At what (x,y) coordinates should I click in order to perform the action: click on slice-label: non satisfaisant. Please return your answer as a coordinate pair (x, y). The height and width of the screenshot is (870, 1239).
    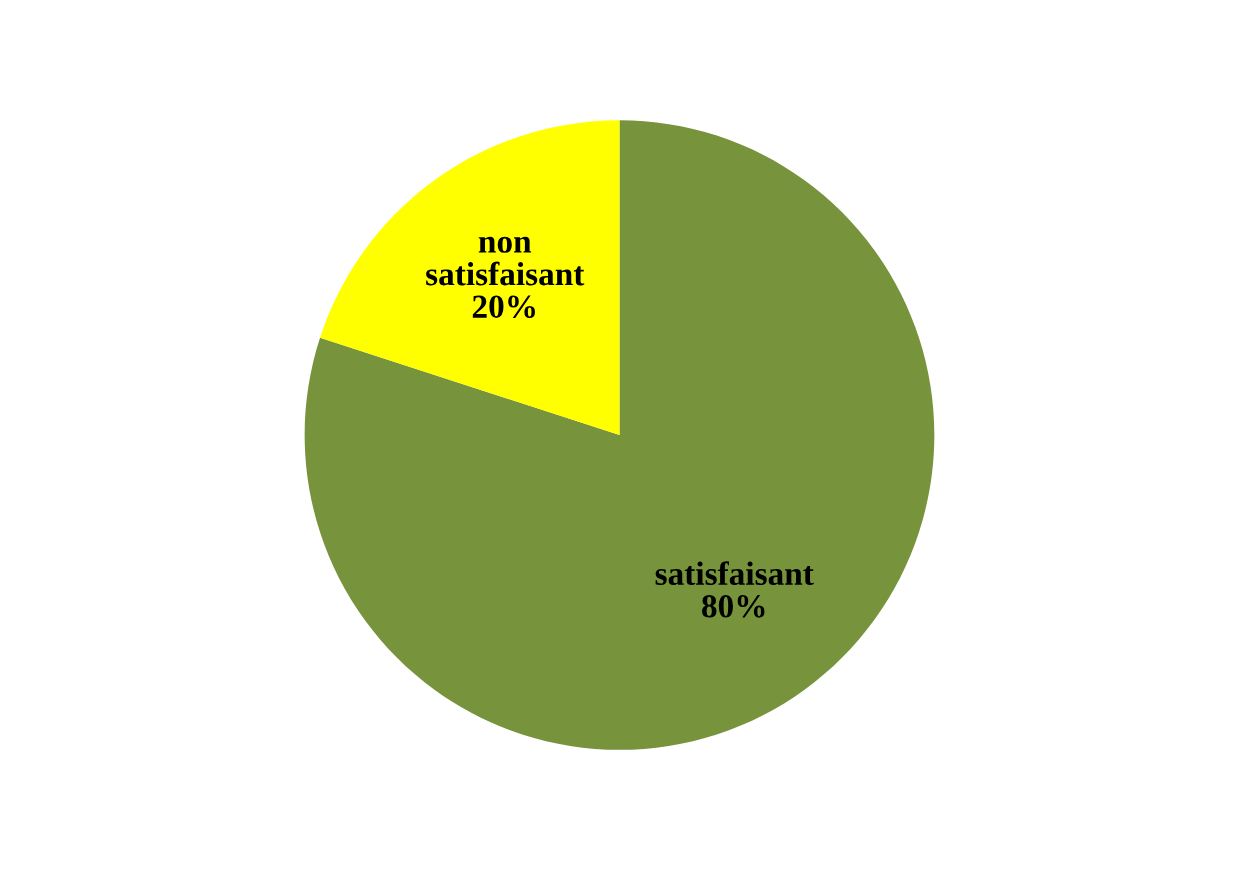
    Looking at the image, I should click on (505, 261).